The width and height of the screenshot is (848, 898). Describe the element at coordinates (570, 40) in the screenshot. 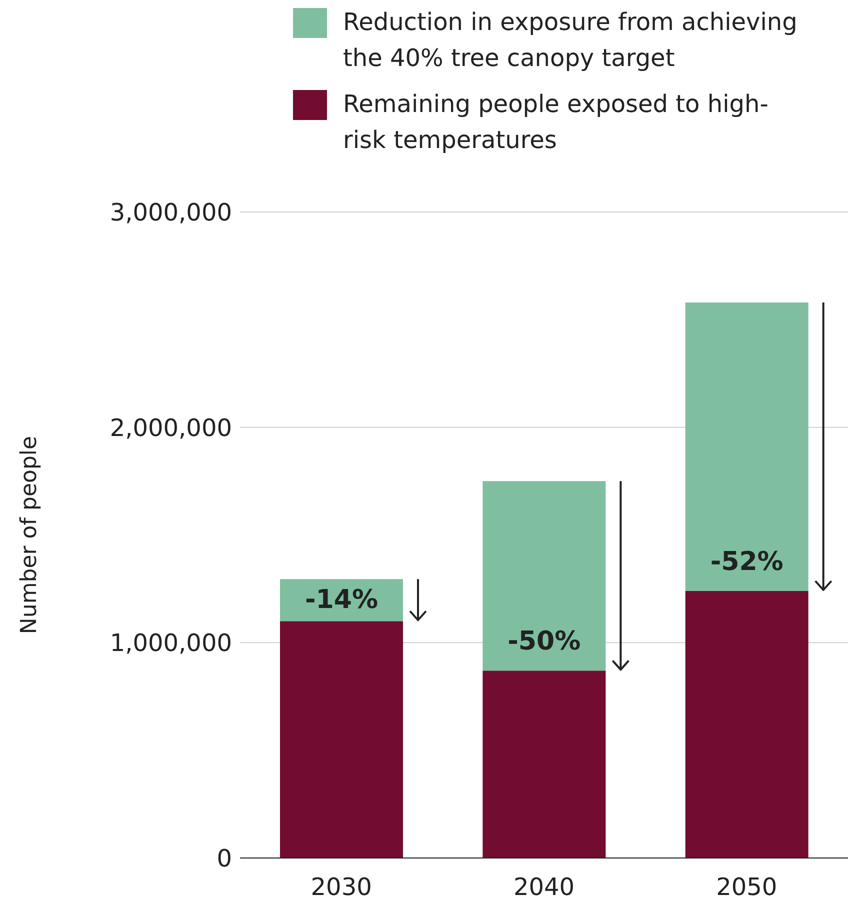

I see `legend-label: Reduction in exposure from achieving the 40% tree canopy target` at that location.